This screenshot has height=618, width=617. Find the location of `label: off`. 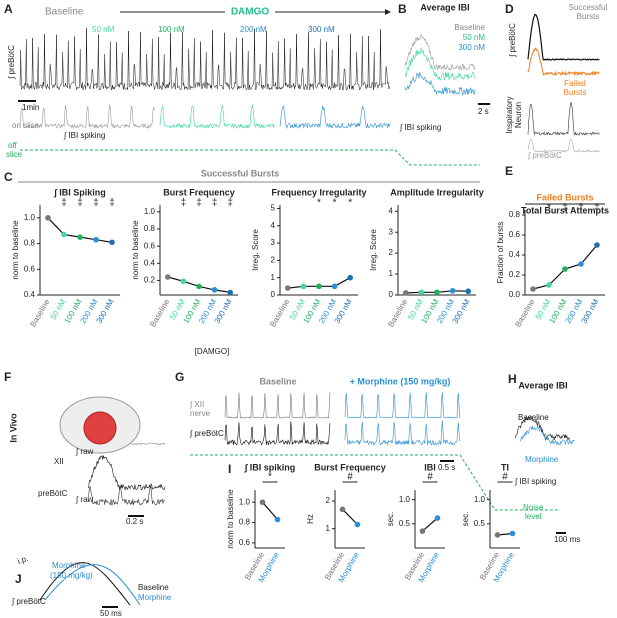

label: off is located at coordinates (13, 145).